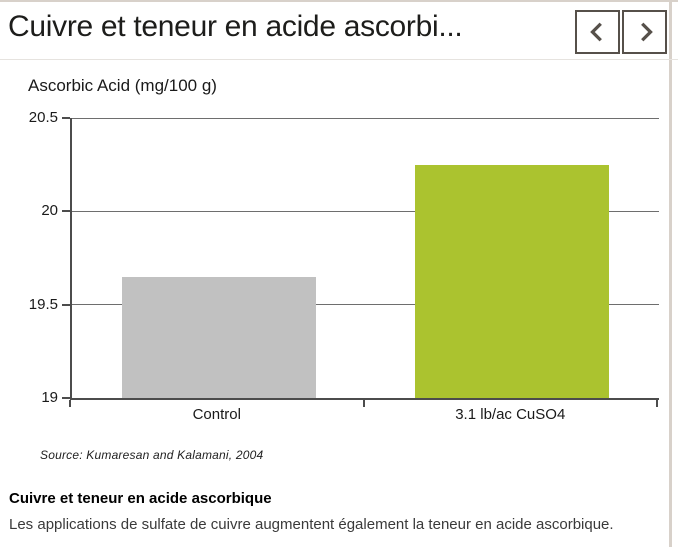 The width and height of the screenshot is (678, 547). I want to click on y-tick-label: 20, so click(49, 211).